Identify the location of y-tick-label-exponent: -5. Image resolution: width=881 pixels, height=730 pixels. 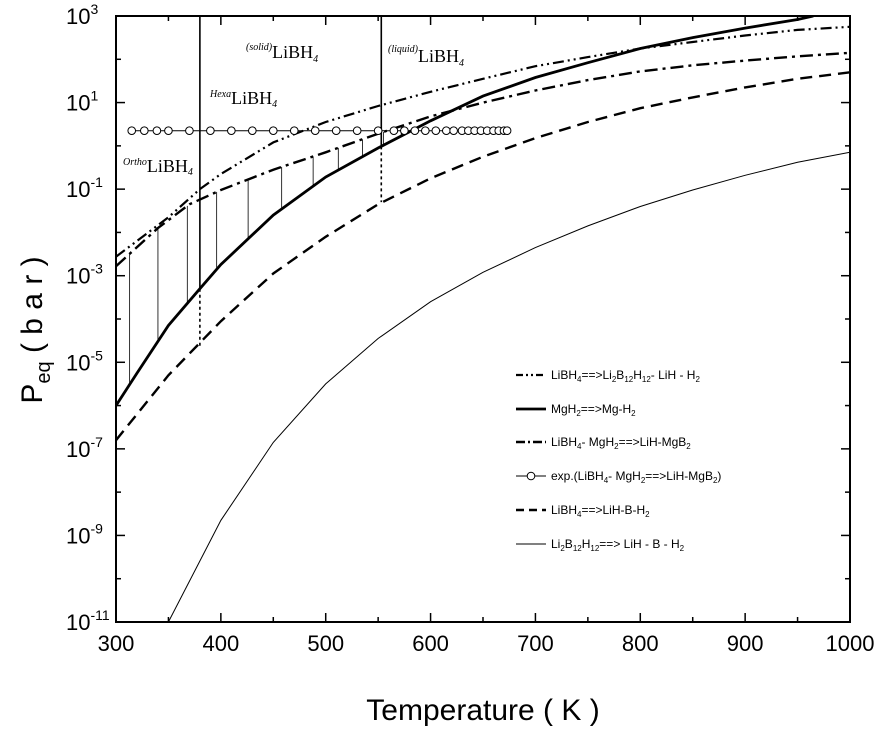
(96, 355).